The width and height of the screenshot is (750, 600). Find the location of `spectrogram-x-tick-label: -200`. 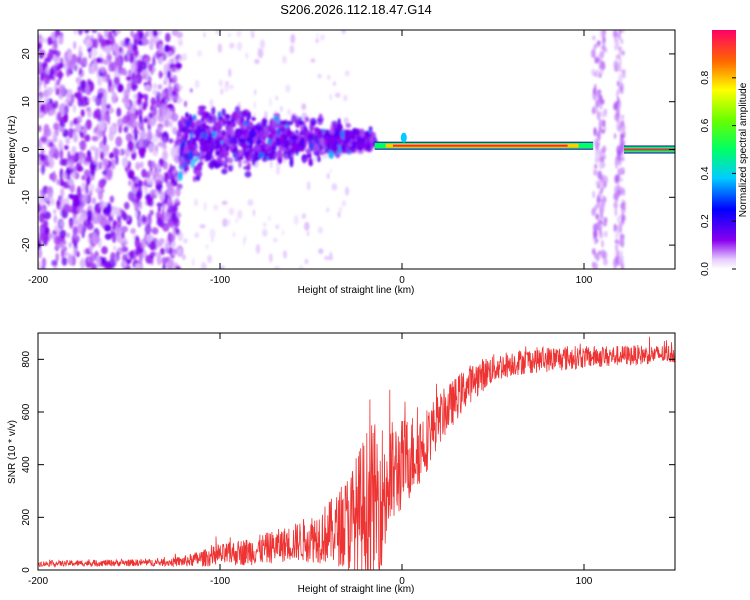

spectrogram-x-tick-label: -200 is located at coordinates (38, 280).